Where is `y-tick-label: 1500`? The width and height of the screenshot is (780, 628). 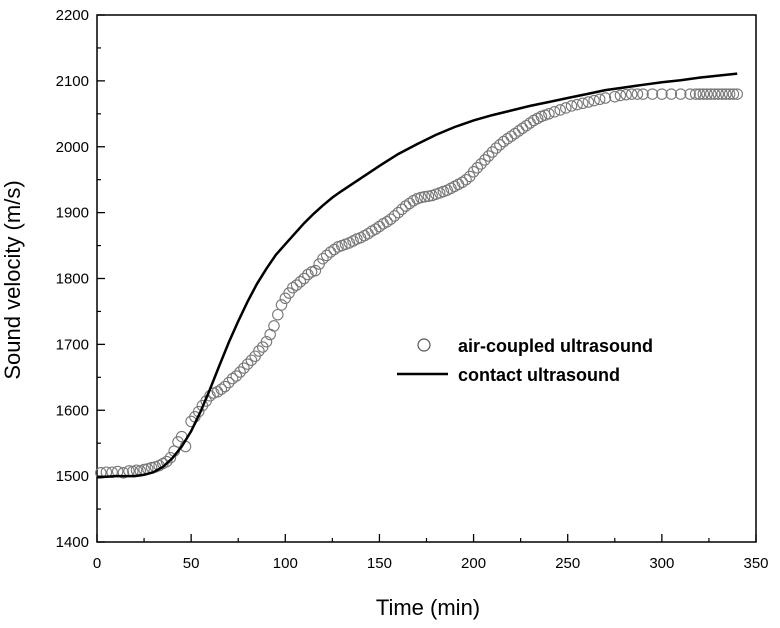
y-tick-label: 1500 is located at coordinates (72, 476).